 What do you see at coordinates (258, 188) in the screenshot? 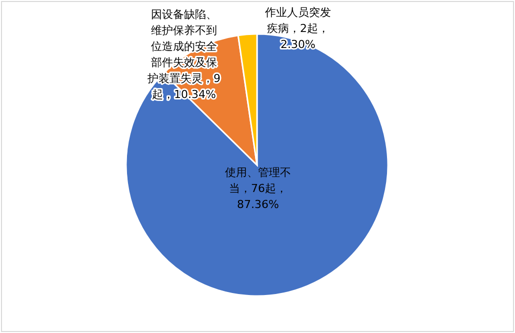
I see `slice-label: 使用、管理不当，76起，87.36%` at bounding box center [258, 188].